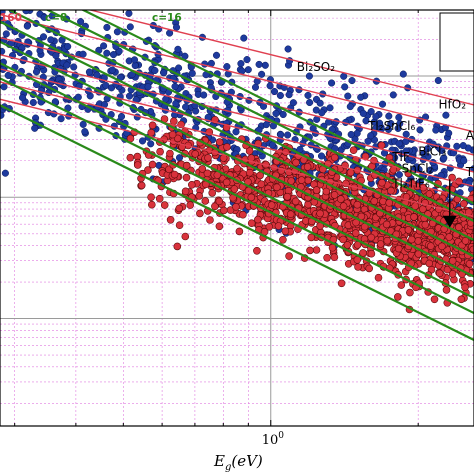 Image resolution: width=474 pixels, height=474 pixels. What do you see at coordinates (167, 18) in the screenshot?
I see `line-label-c16: c=16` at bounding box center [167, 18].